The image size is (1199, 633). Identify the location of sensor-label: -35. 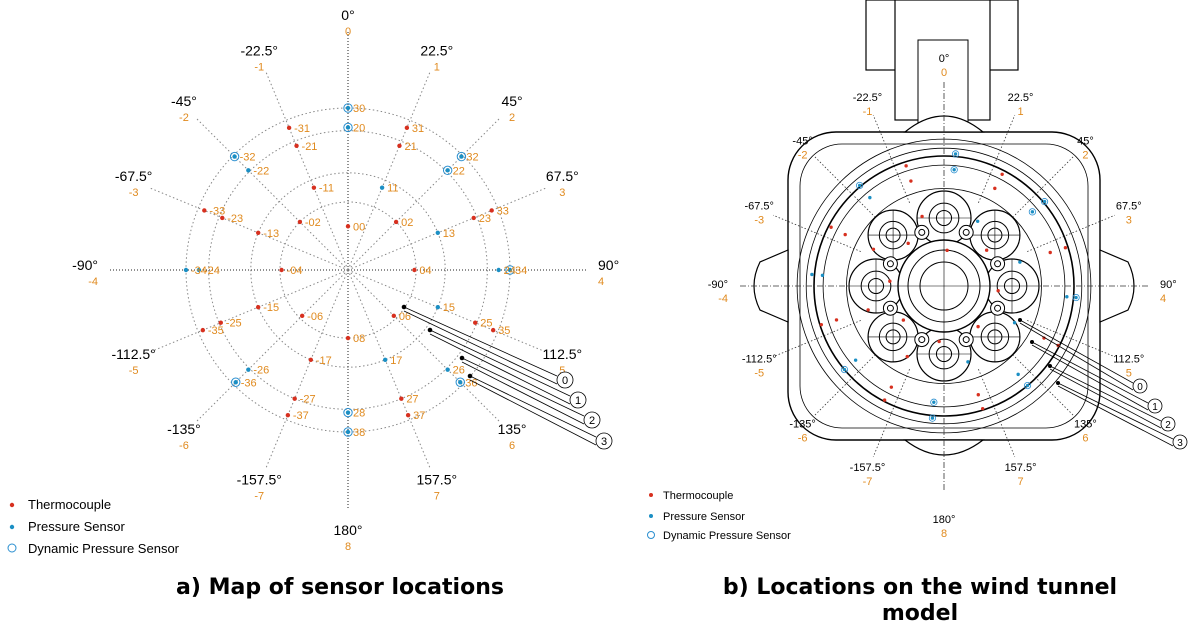
(216, 331).